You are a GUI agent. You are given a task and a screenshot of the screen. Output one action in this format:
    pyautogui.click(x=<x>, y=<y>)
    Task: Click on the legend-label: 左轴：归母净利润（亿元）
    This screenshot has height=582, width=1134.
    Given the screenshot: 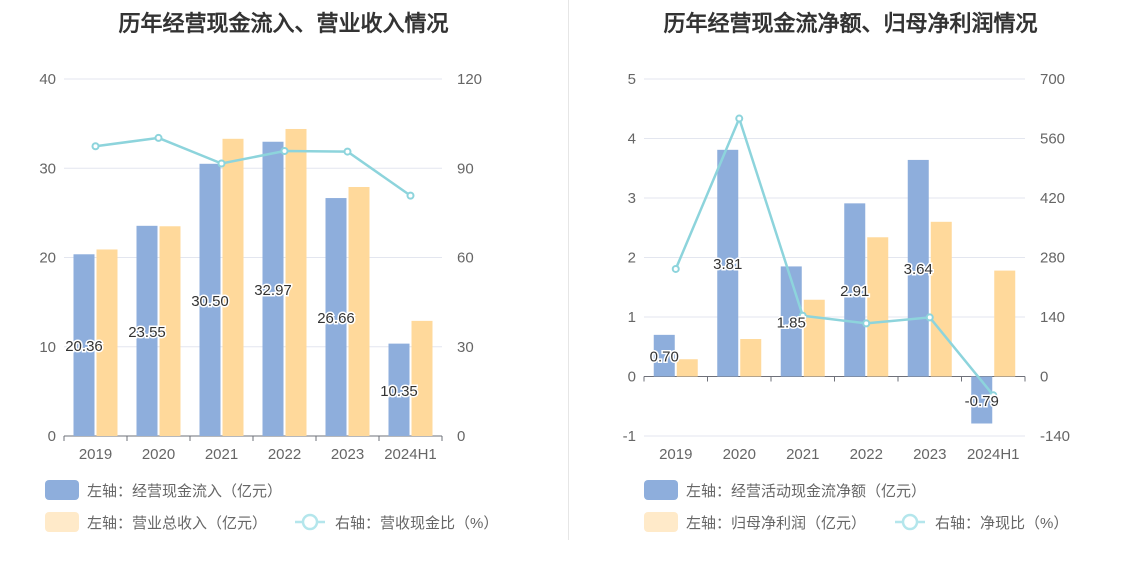 What is the action you would take?
    pyautogui.click(x=776, y=523)
    